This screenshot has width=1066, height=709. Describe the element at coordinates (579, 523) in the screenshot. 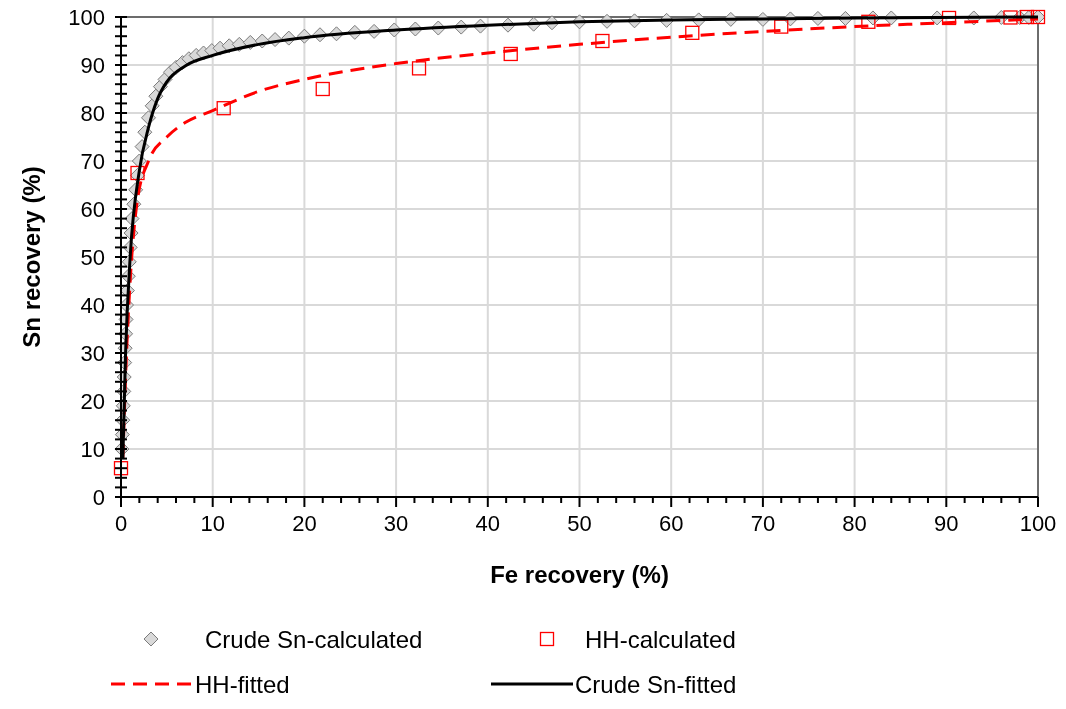

I see `x-tick-label: 50` at that location.